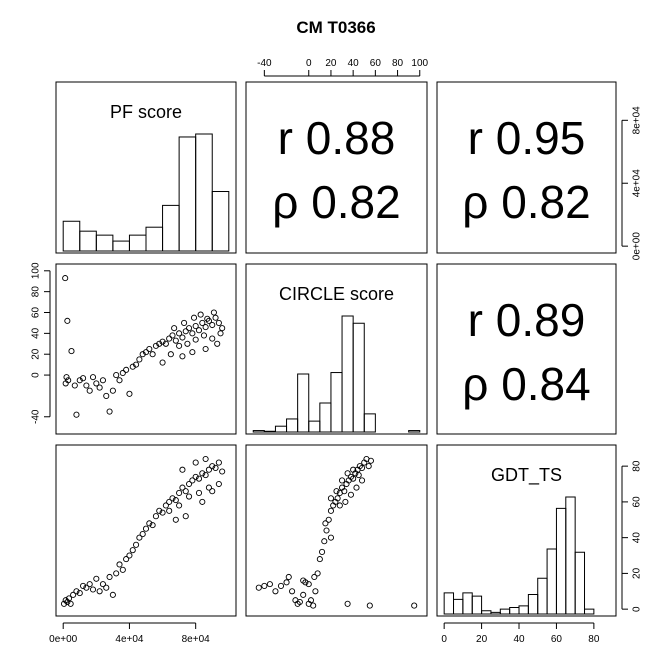  Describe the element at coordinates (482, 639) in the screenshot. I see `gdt-x-tick-label: 20` at that location.